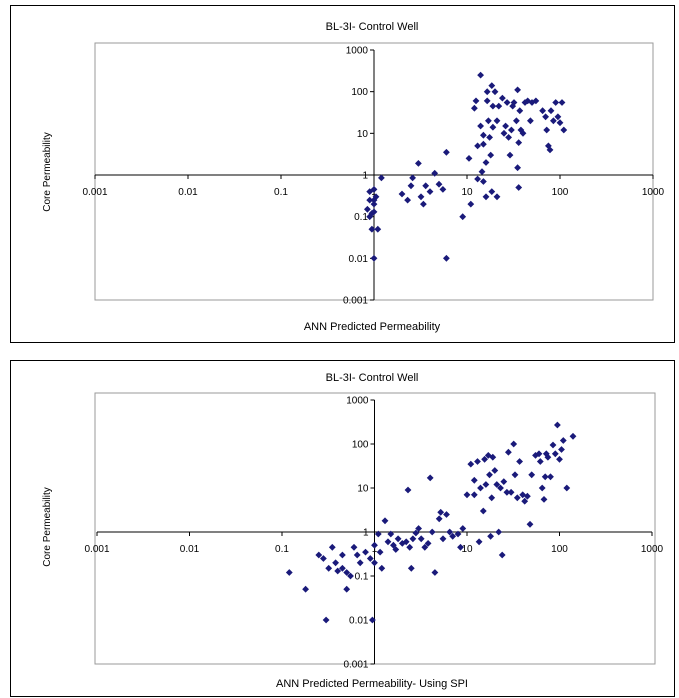  What do you see at coordinates (366, 533) in the screenshot?
I see `y-tick-label: 1` at bounding box center [366, 533].